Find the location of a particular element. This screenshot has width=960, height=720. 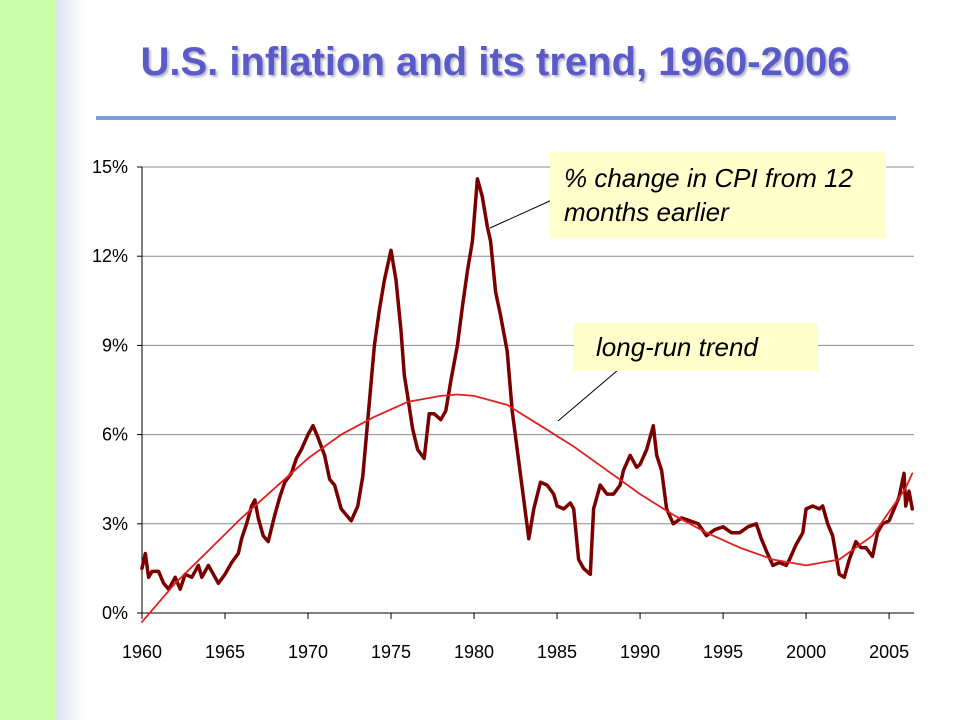

slide-title: U.S. inflation and its trend, 1960-2006 is located at coordinates (495, 62).